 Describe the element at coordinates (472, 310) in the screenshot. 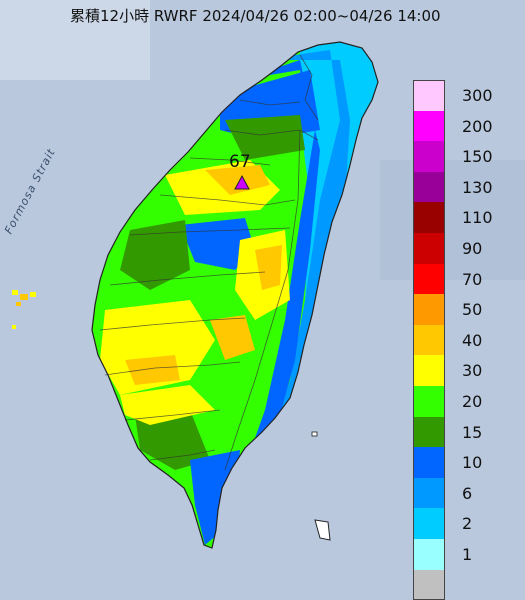

I see `legend-label: 50` at that location.